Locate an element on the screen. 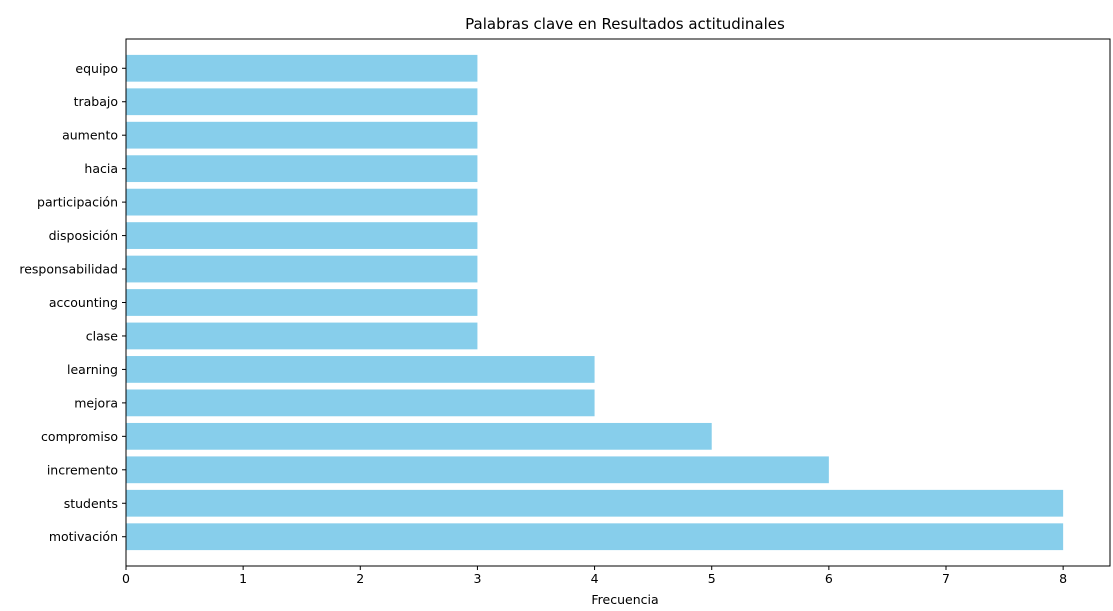 The height and width of the screenshot is (611, 1113). y-tick-label: hacia is located at coordinates (101, 168).